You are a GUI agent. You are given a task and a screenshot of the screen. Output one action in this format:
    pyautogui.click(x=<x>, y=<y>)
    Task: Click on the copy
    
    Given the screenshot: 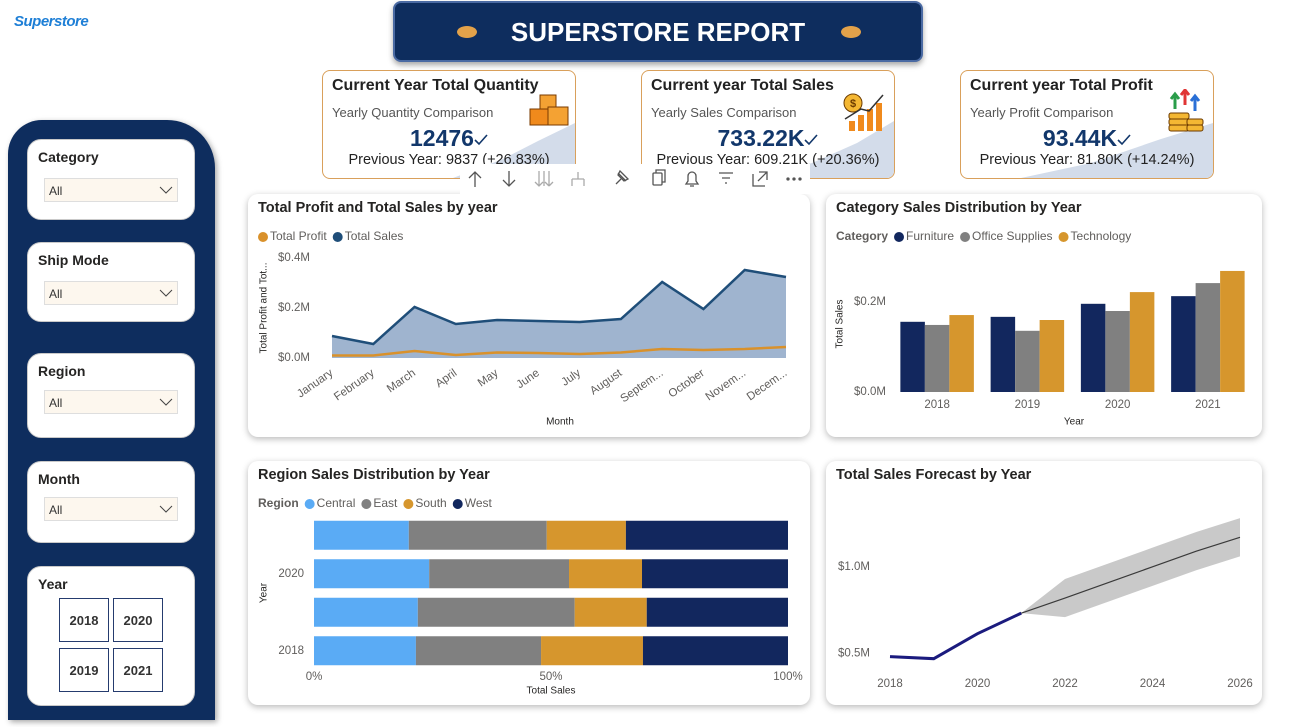 What is the action you would take?
    pyautogui.click(x=659, y=177)
    